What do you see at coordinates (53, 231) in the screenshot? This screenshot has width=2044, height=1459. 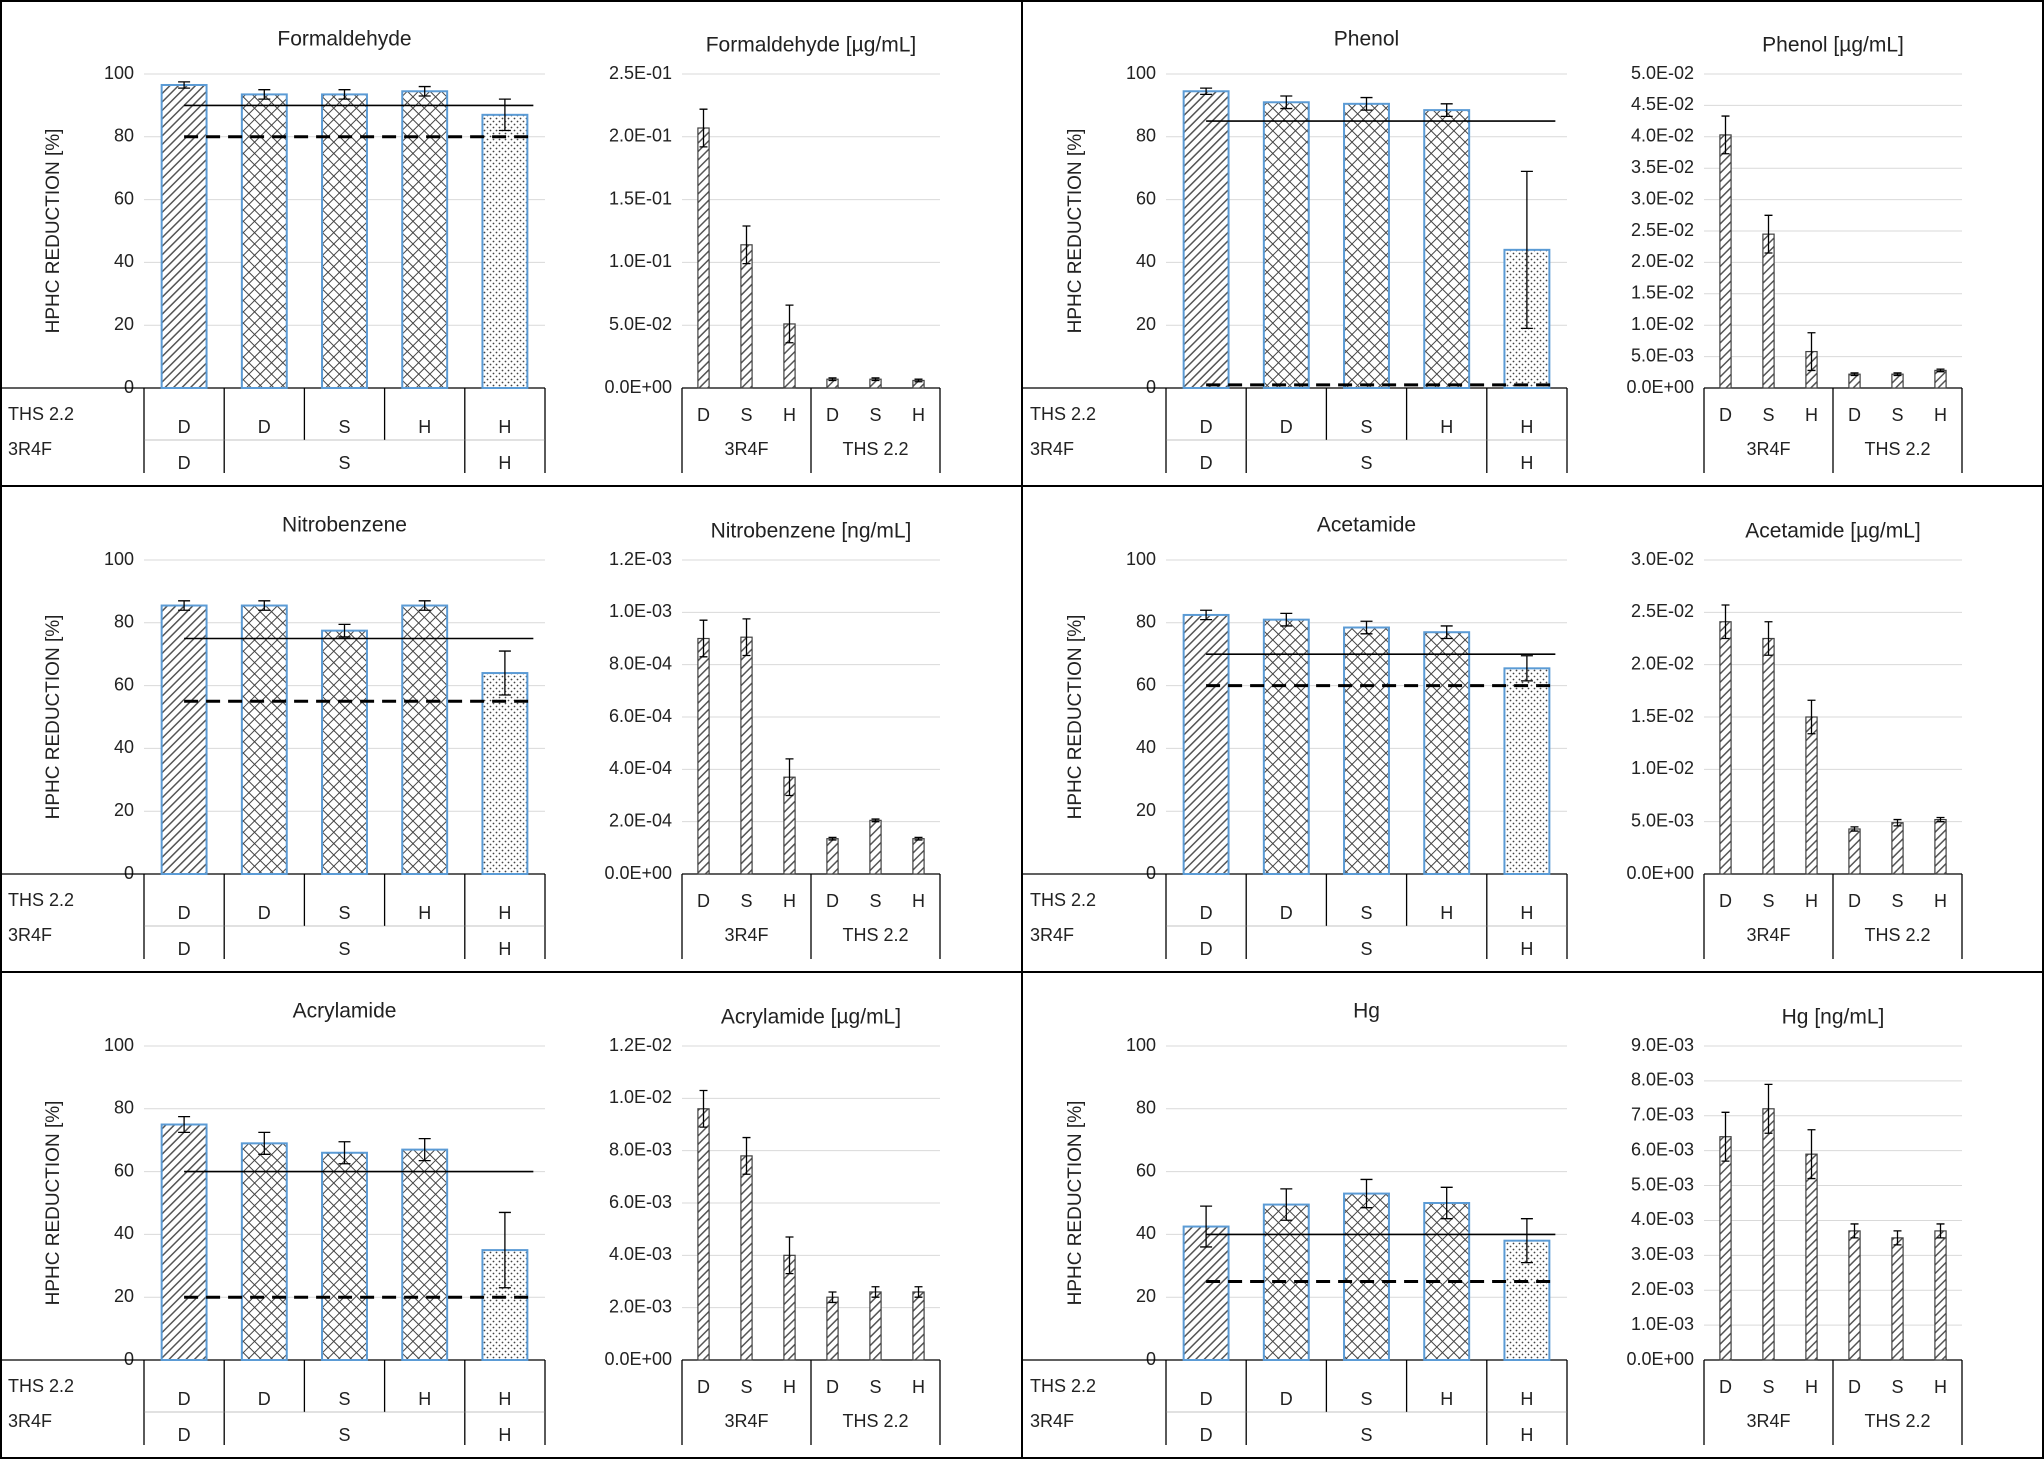 I see `y-axis-label: HPHC REDUCTION [%]` at bounding box center [53, 231].